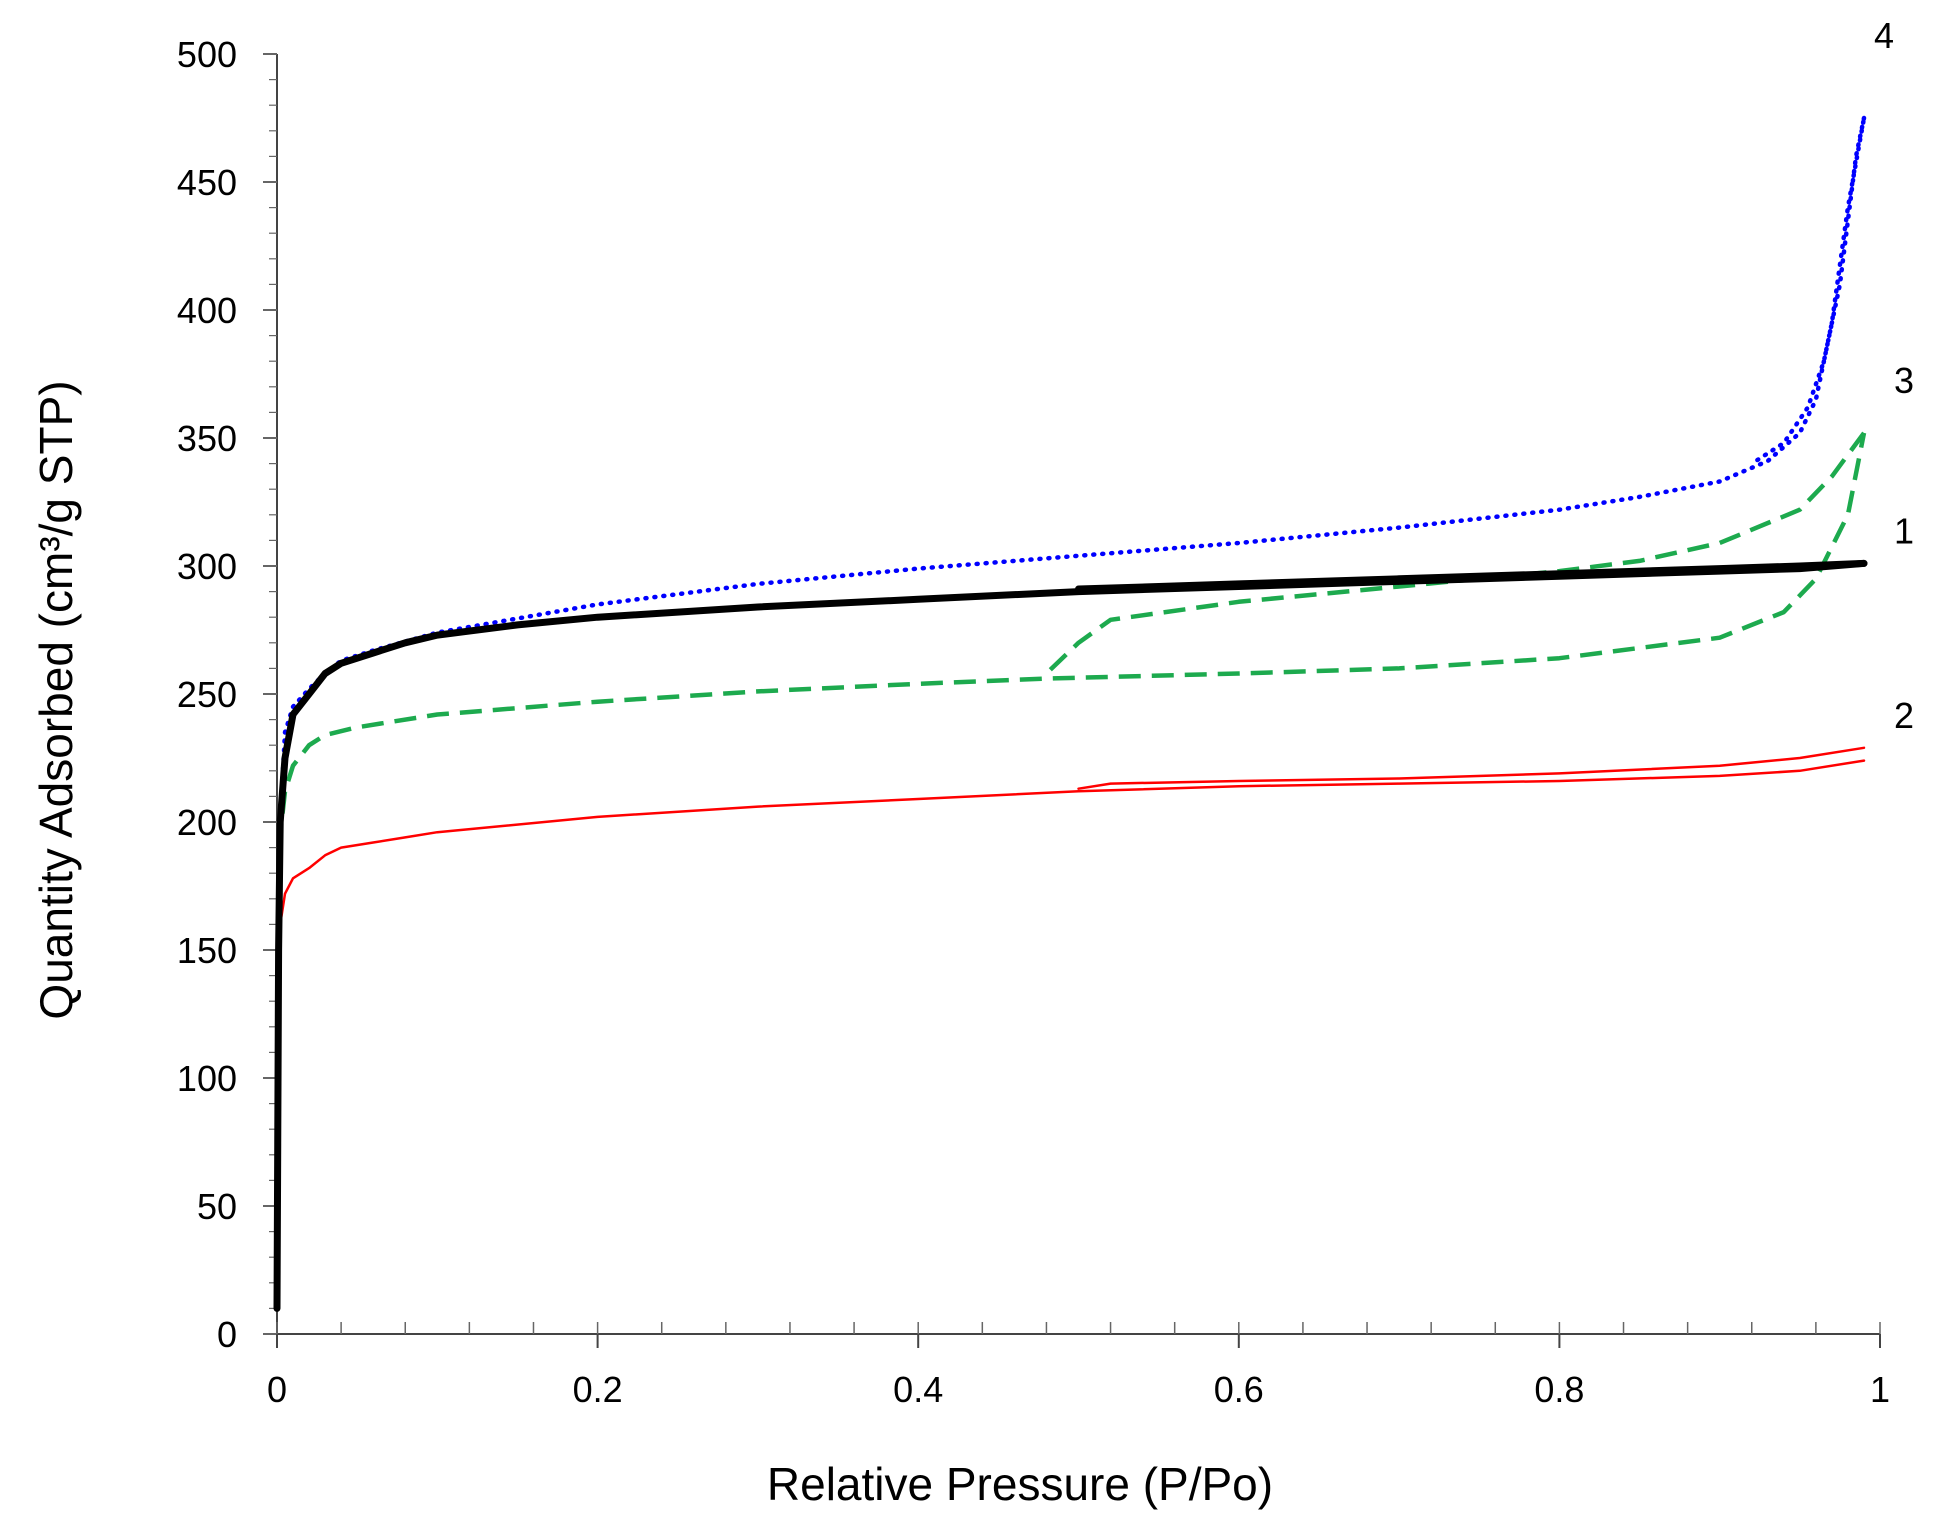  What do you see at coordinates (227, 1334) in the screenshot?
I see `y-tick-label: 0` at bounding box center [227, 1334].